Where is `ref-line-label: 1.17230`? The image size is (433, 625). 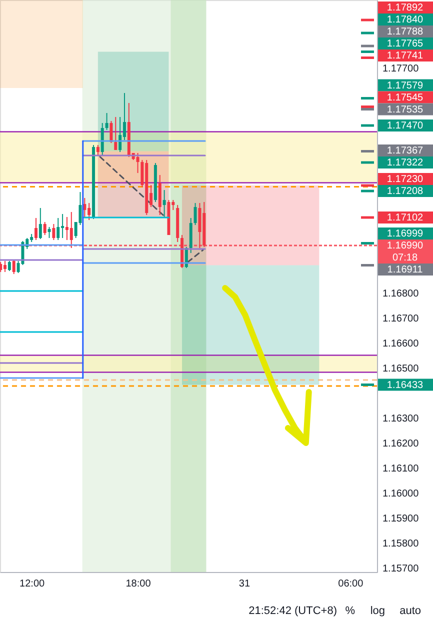
ref-line-label: 1.17230 is located at coordinates (405, 179).